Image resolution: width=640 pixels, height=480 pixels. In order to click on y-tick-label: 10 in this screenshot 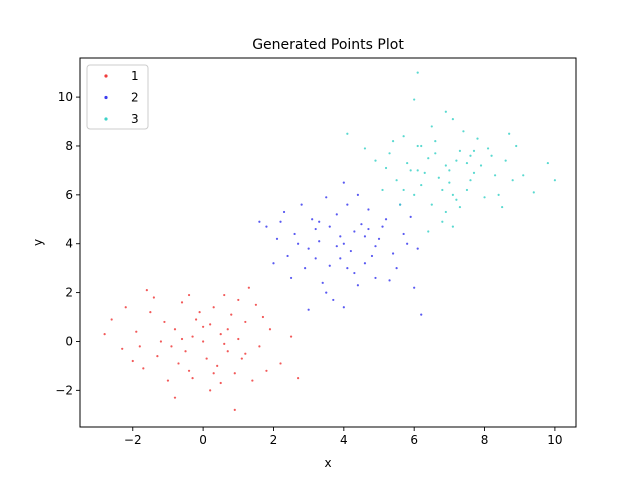, I will do `click(65, 97)`.